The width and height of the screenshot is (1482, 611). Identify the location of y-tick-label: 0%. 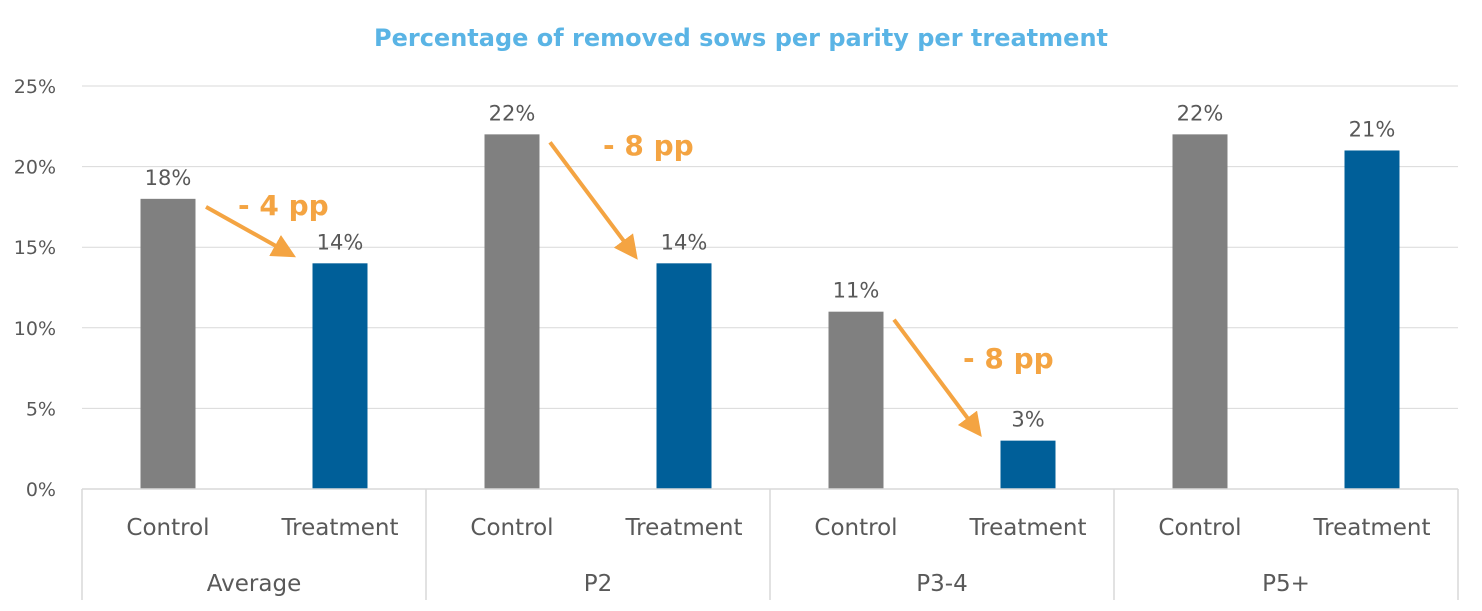
(41, 490).